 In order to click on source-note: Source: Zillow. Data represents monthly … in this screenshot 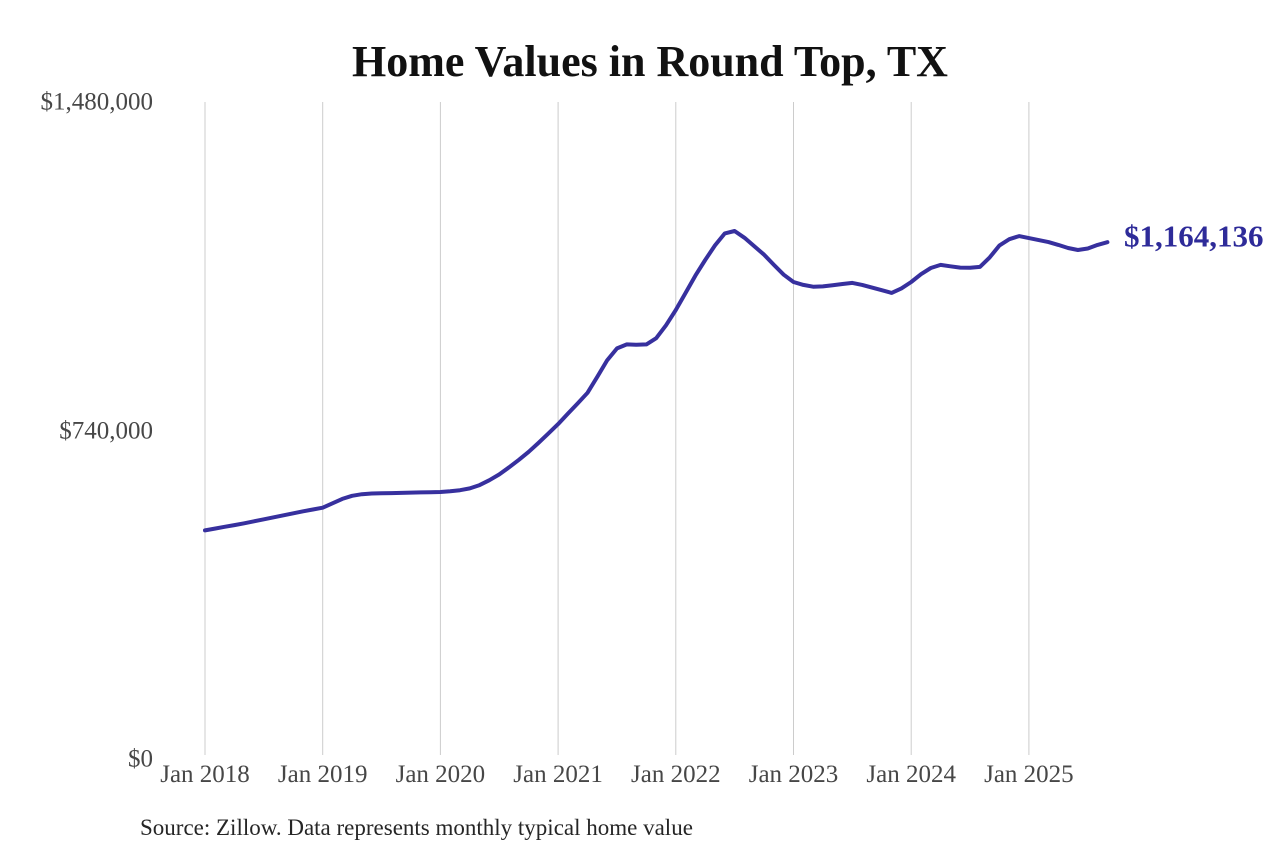, I will do `click(416, 827)`.